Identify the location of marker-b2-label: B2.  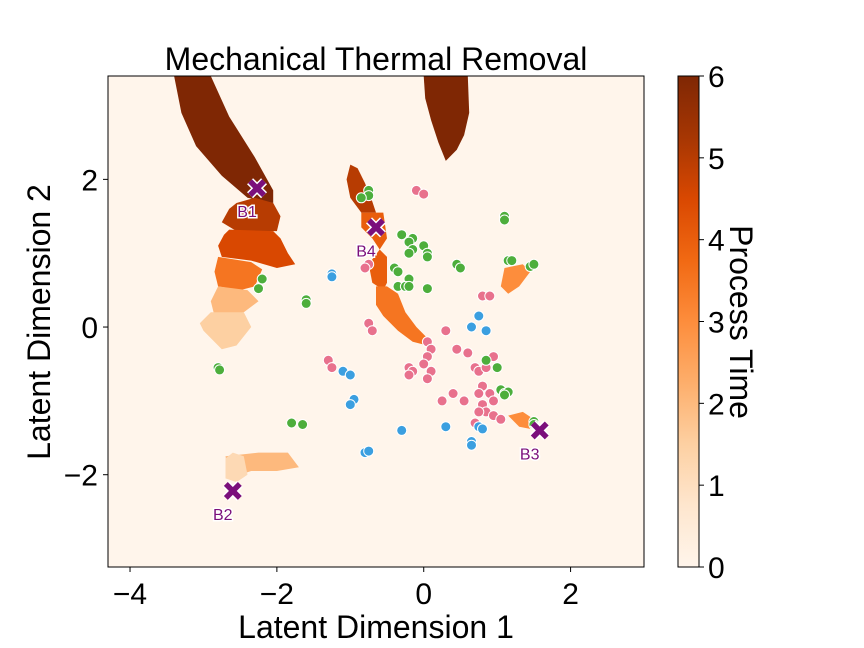
(223, 515).